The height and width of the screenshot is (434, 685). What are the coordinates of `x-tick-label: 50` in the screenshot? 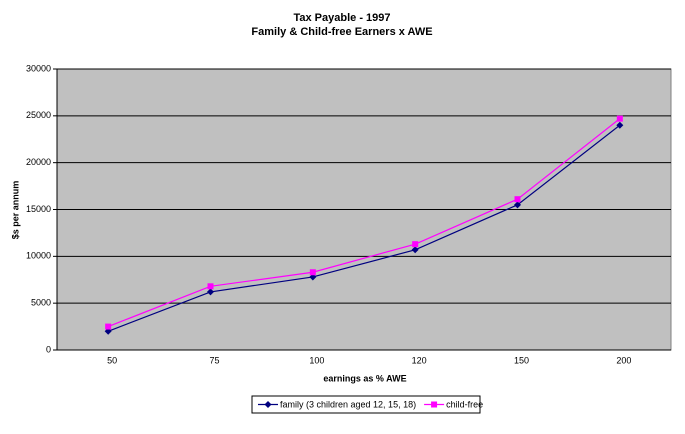 It's located at (112, 360).